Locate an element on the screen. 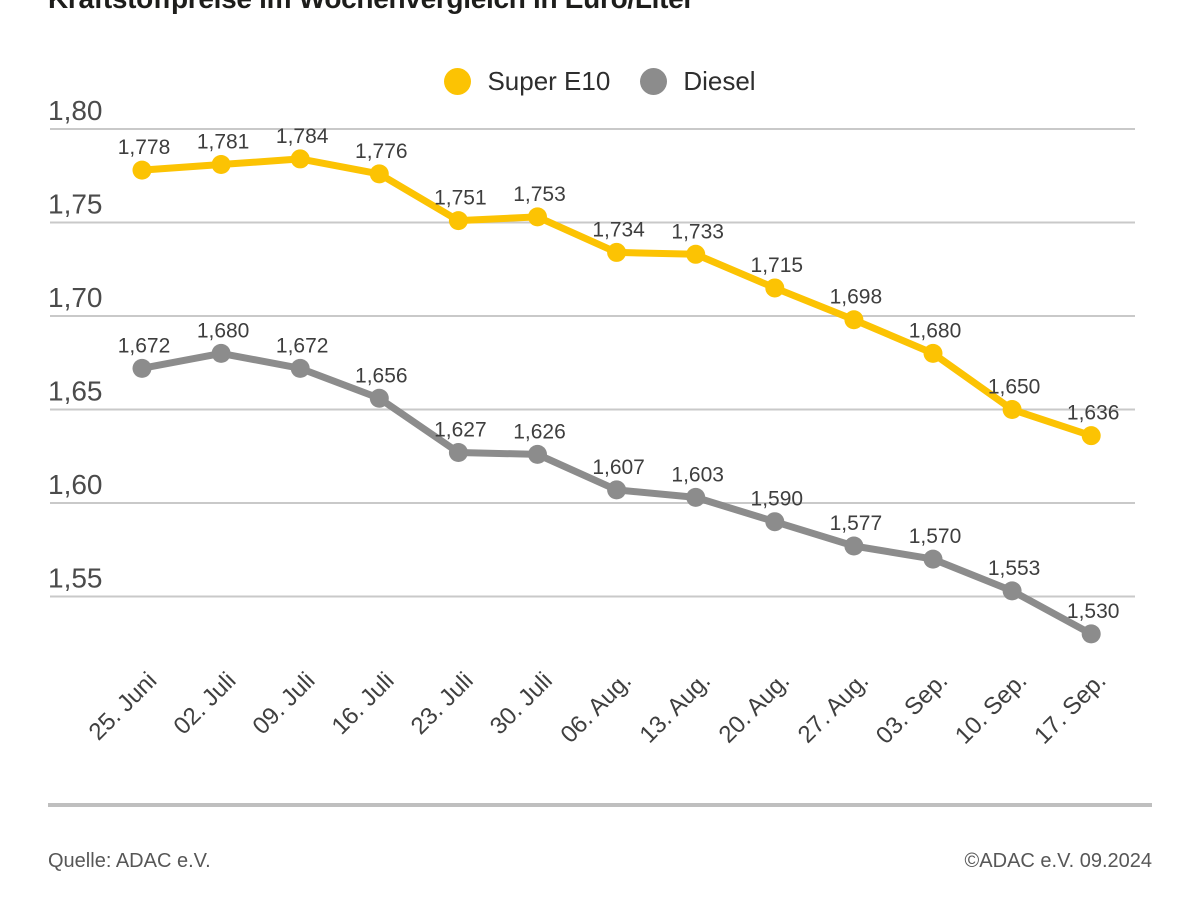  data-point-label-diesel: 1,577 is located at coordinates (856, 523).